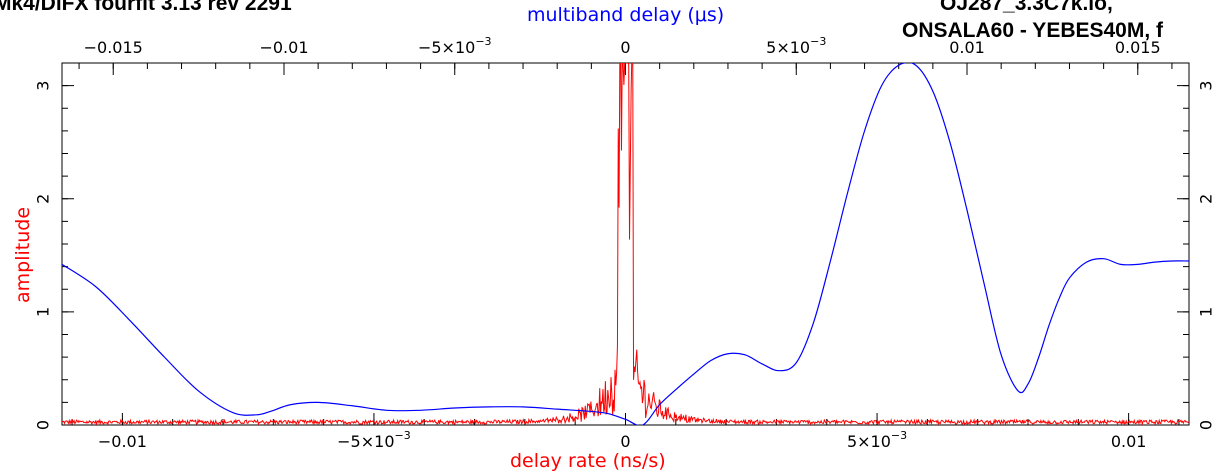 Image resolution: width=1229 pixels, height=472 pixels. Describe the element at coordinates (877, 440) in the screenshot. I see `bottom-tick-label: 5×10⁻³` at that location.